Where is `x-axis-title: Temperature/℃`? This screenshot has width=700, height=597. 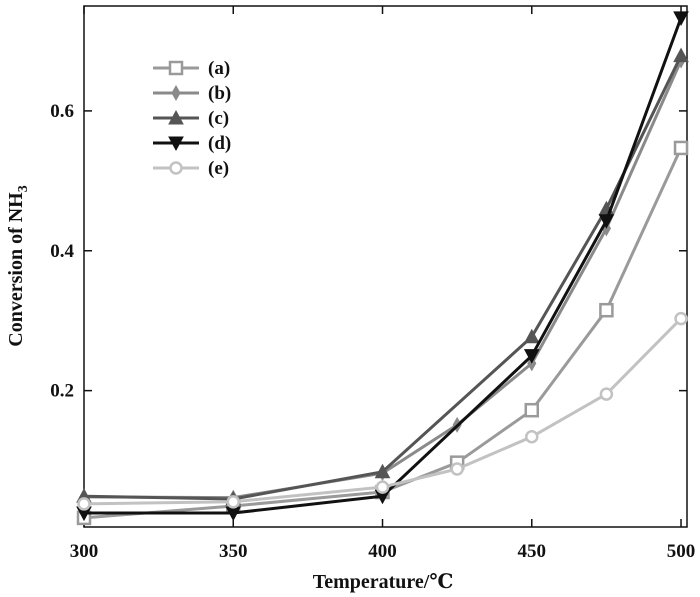 x-axis-title: Temperature/℃ is located at coordinates (383, 582).